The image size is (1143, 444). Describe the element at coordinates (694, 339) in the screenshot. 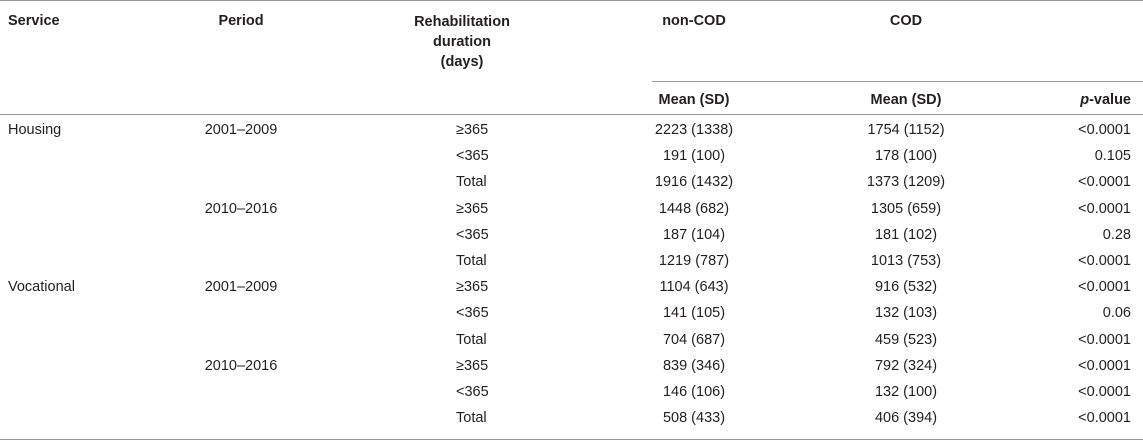

I see `cell-noncod: 704 (687)` at that location.